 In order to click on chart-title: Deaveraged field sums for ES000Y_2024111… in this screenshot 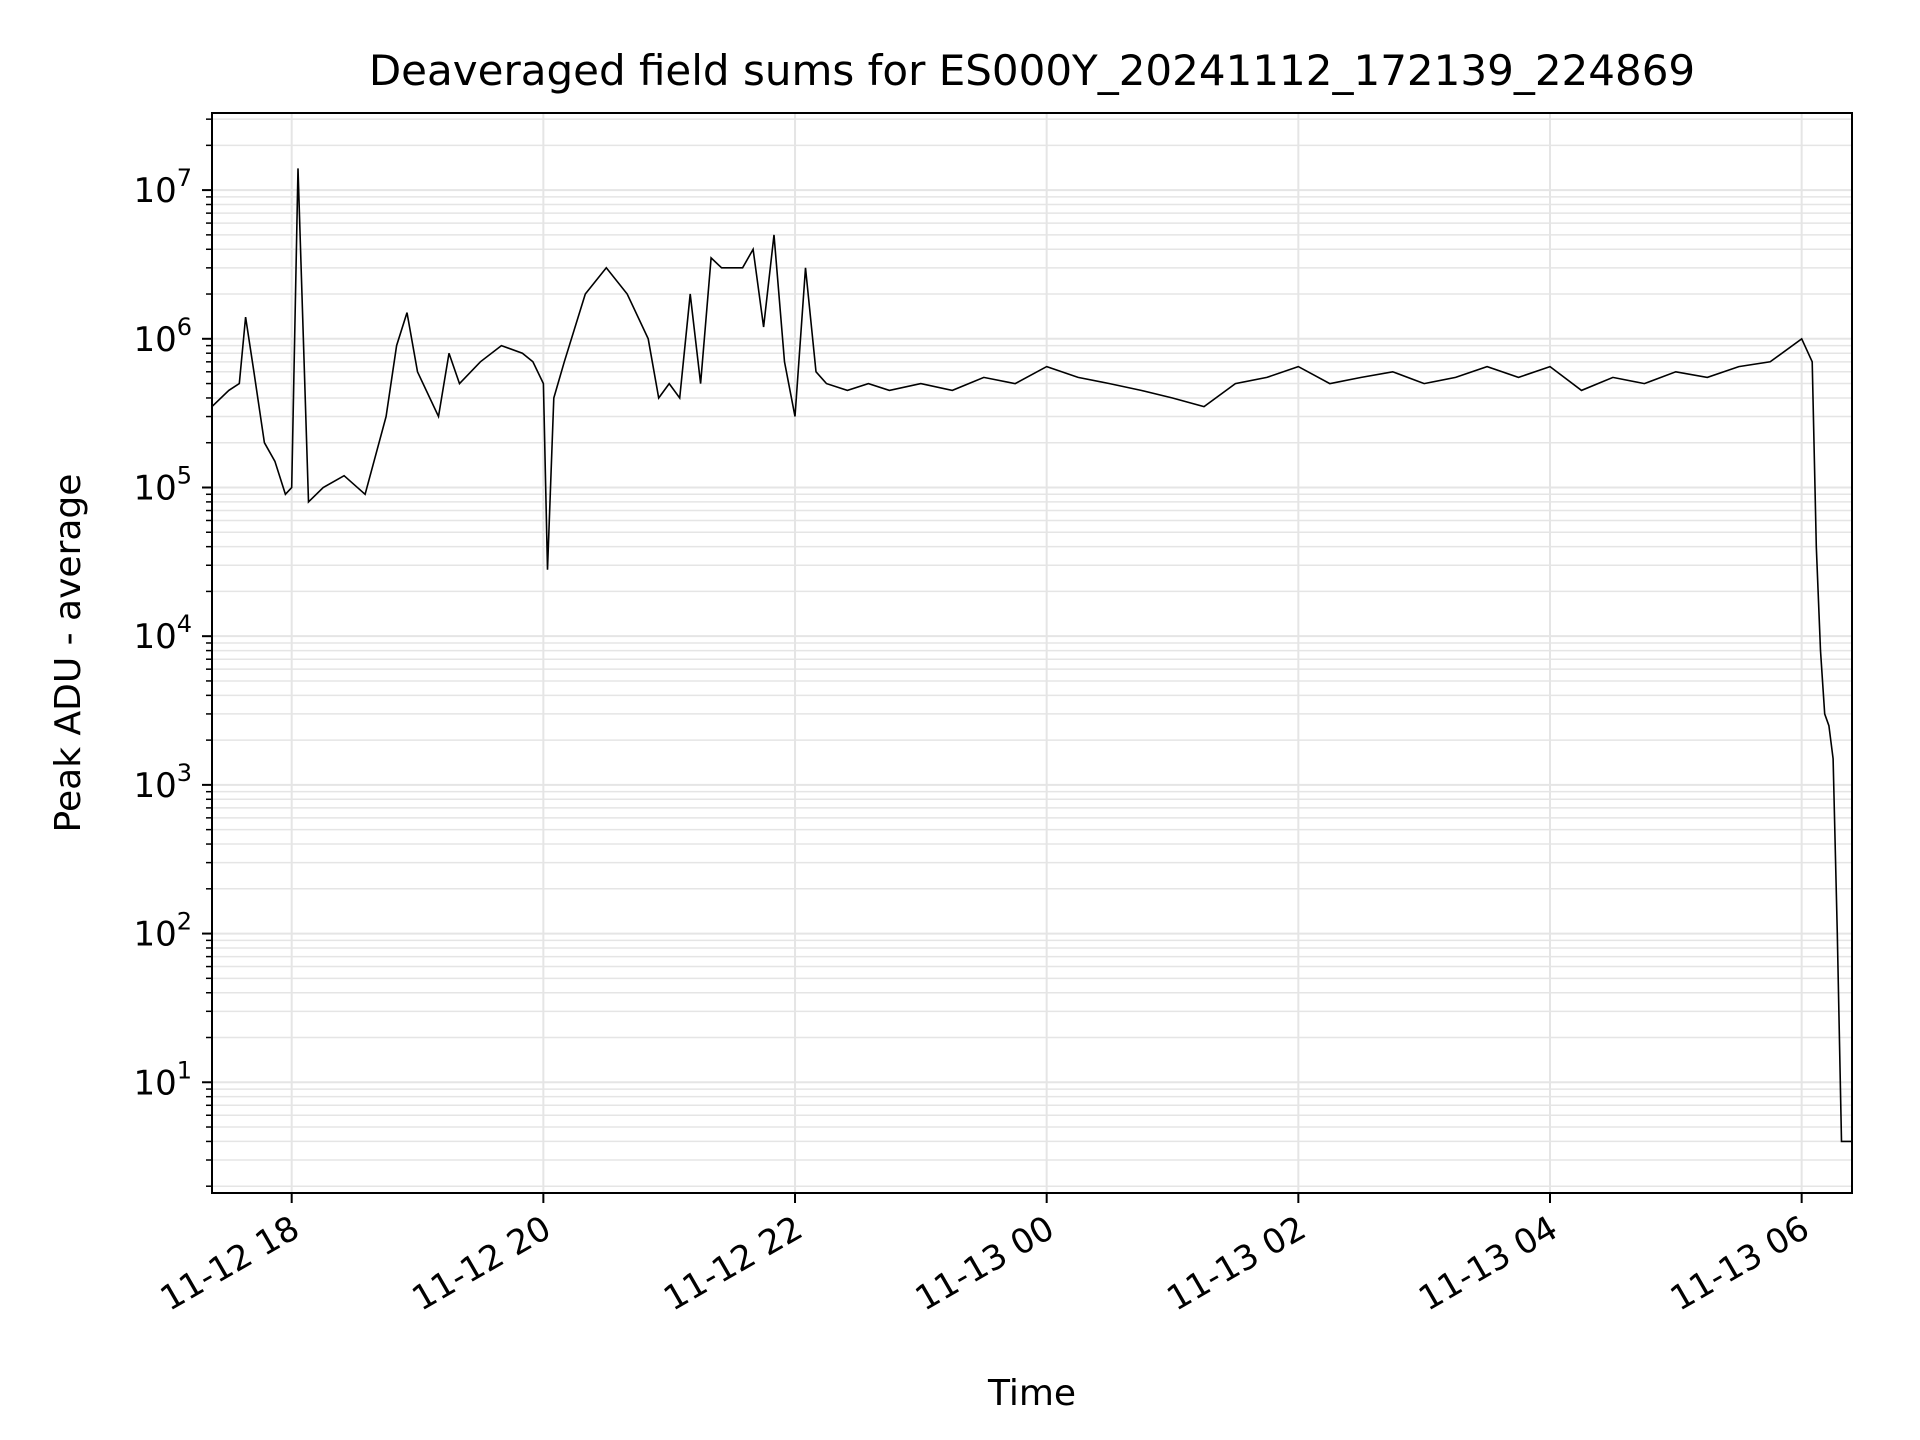, I will do `click(1032, 70)`.